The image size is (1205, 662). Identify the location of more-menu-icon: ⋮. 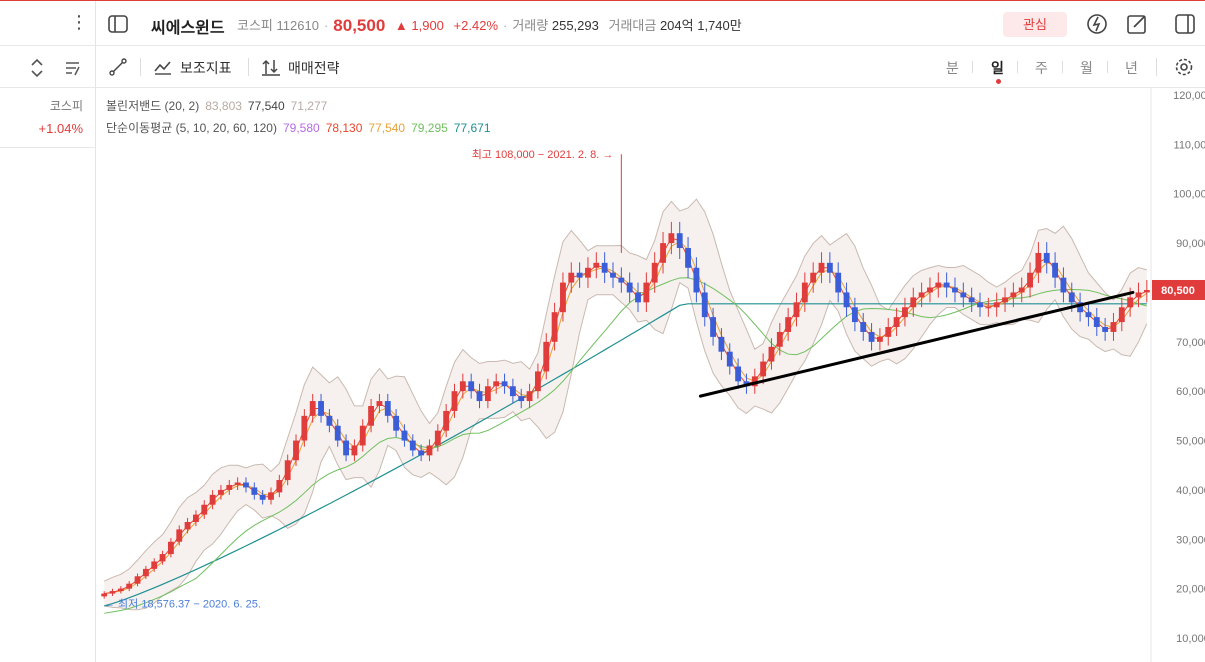
(79, 22).